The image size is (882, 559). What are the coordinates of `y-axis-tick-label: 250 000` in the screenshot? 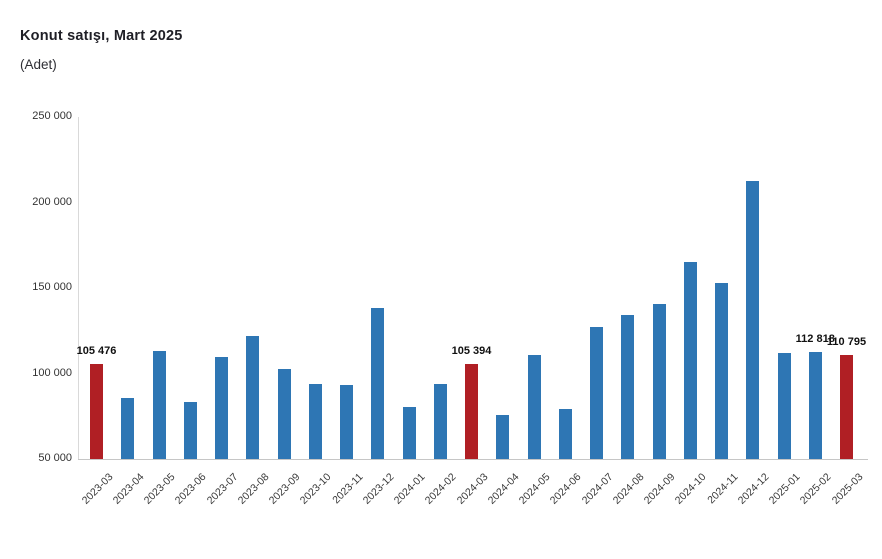 It's located at (52, 116).